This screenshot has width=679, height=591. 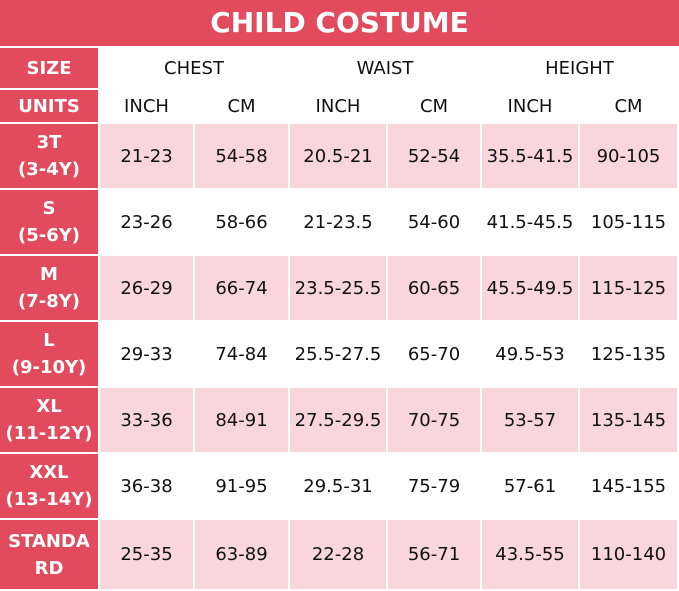 I want to click on value-cell: 58-66, so click(x=241, y=222).